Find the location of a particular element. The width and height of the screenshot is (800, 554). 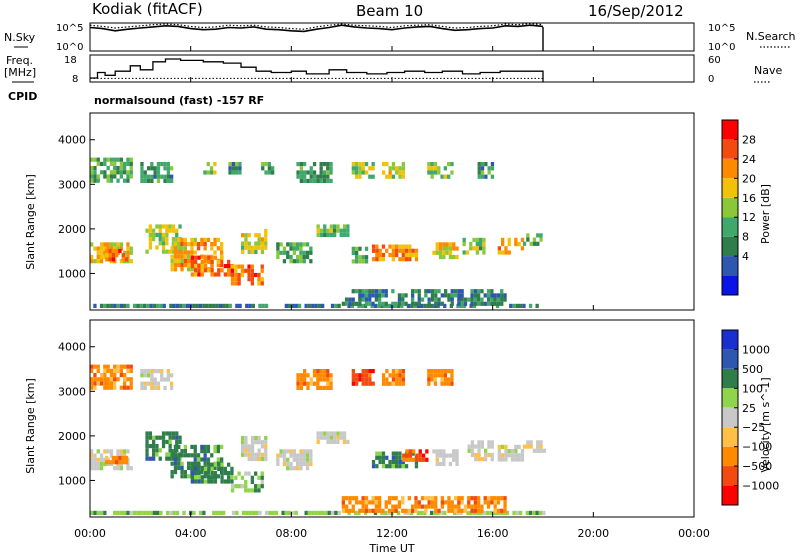

colorbar-box is located at coordinates (730, 476).